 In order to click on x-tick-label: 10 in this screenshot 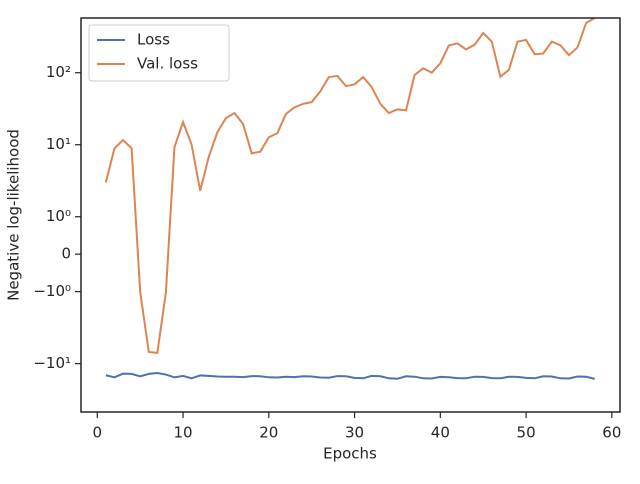, I will do `click(183, 433)`.